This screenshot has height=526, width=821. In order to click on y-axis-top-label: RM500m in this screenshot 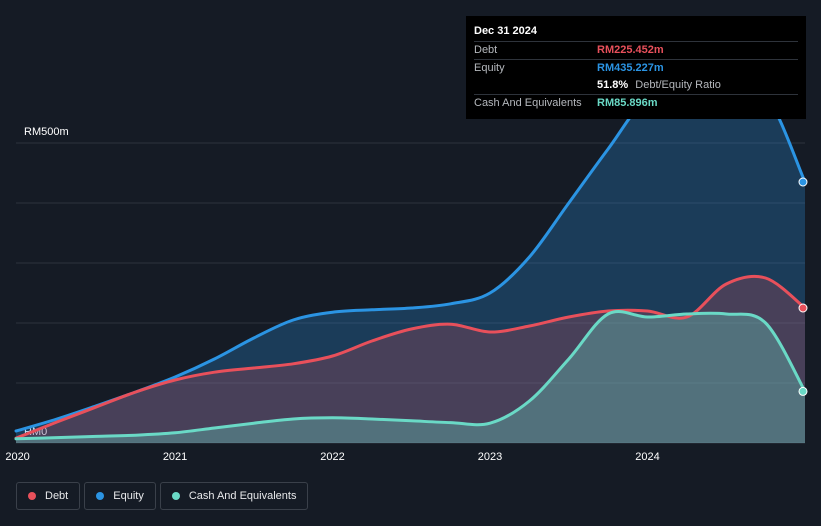, I will do `click(46, 132)`.